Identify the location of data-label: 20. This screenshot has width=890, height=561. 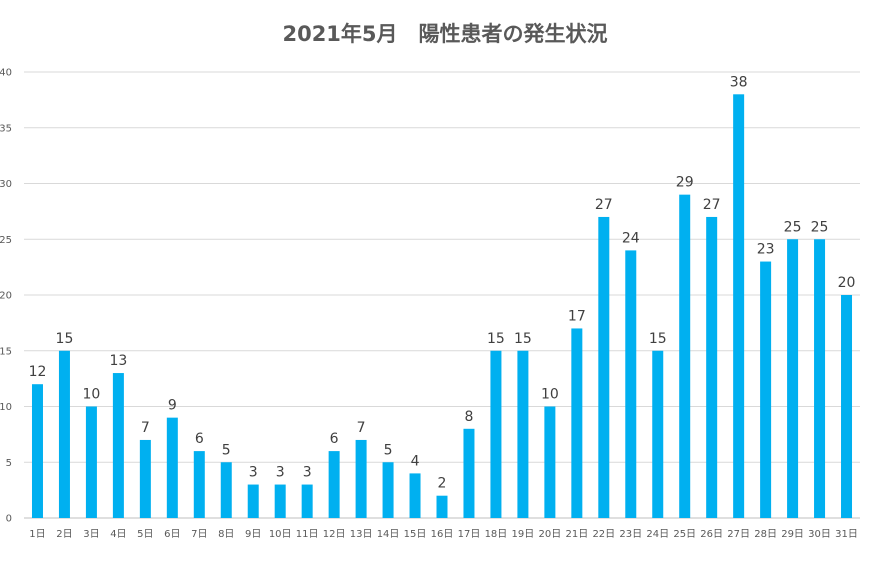
(847, 283).